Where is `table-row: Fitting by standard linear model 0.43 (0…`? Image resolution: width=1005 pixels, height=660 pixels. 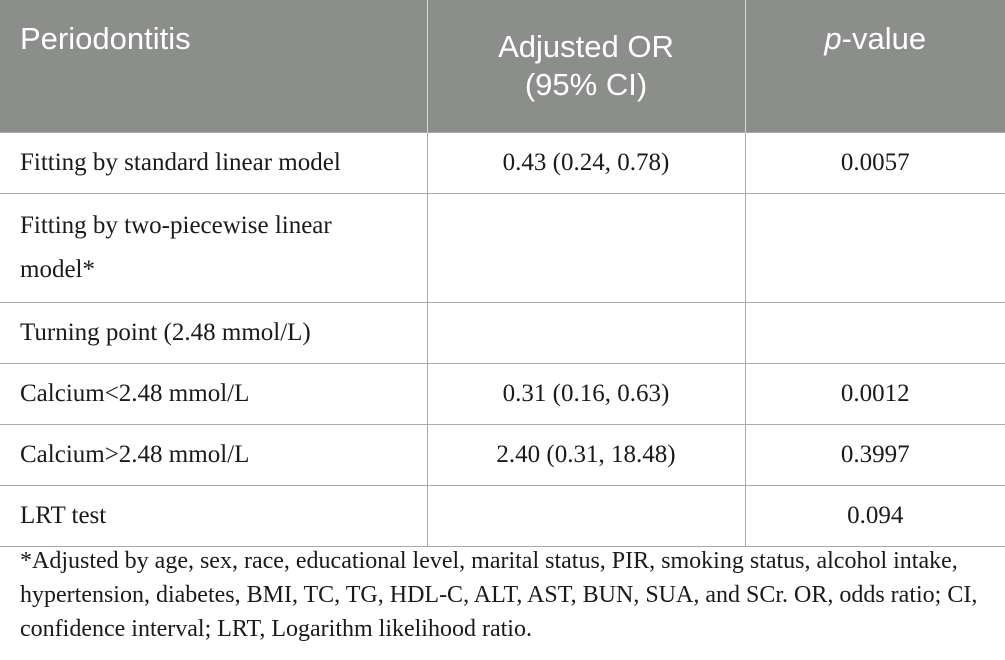 table-row: Fitting by standard linear model 0.43 (0… is located at coordinates (502, 163).